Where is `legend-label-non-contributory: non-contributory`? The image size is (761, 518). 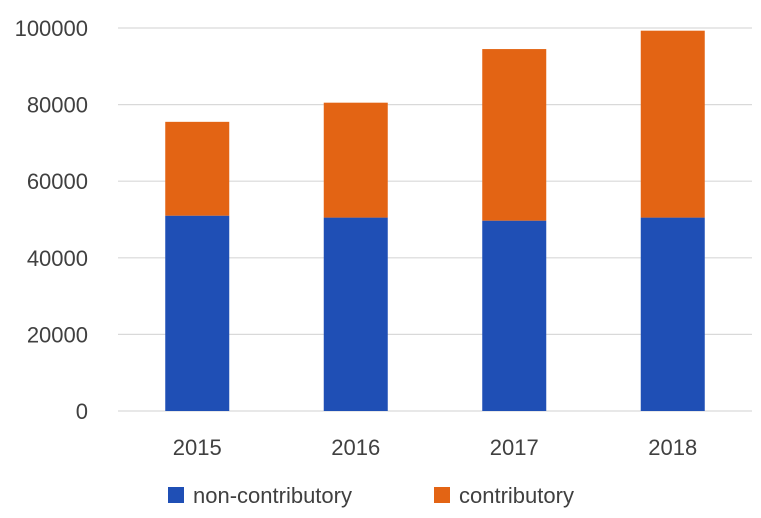
legend-label-non-contributory: non-contributory is located at coordinates (272, 495).